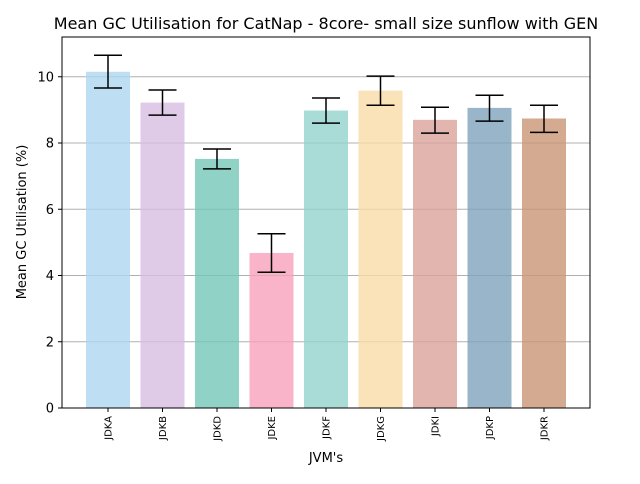 The height and width of the screenshot is (484, 640). I want to click on x-tick-label: JDKP, so click(490, 428).